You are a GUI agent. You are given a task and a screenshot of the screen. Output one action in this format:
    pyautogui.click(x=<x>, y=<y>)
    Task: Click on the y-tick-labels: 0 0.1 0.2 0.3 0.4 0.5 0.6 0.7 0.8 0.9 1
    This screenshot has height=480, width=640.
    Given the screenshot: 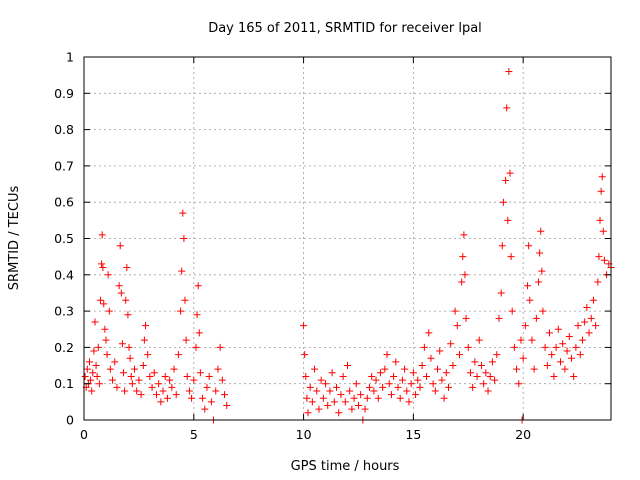 What is the action you would take?
    pyautogui.click(x=64, y=239)
    